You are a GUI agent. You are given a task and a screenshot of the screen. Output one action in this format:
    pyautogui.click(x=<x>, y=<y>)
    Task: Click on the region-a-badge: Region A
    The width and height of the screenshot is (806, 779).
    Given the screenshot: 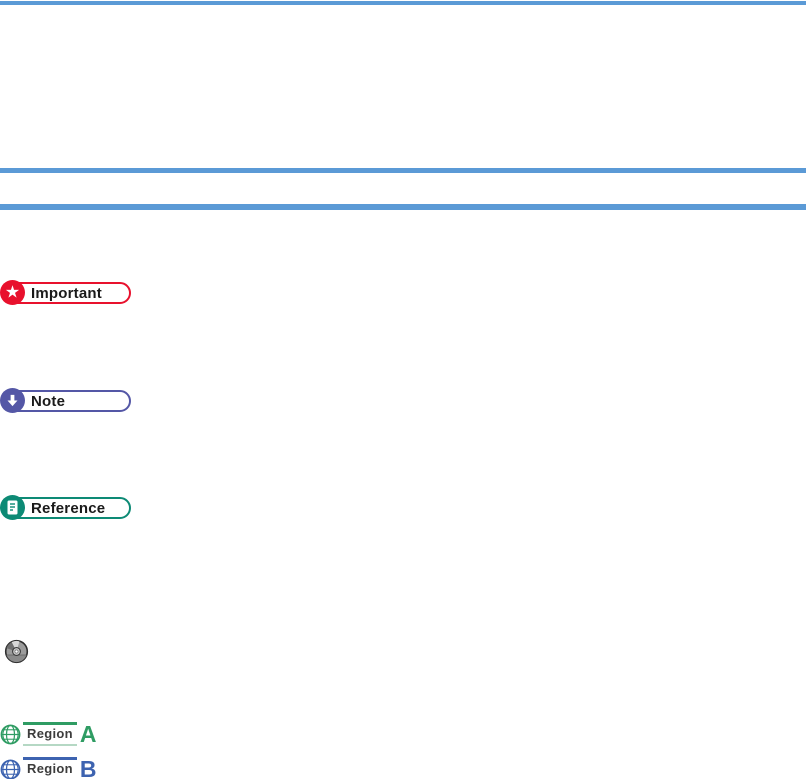 What is the action you would take?
    pyautogui.click(x=48, y=734)
    